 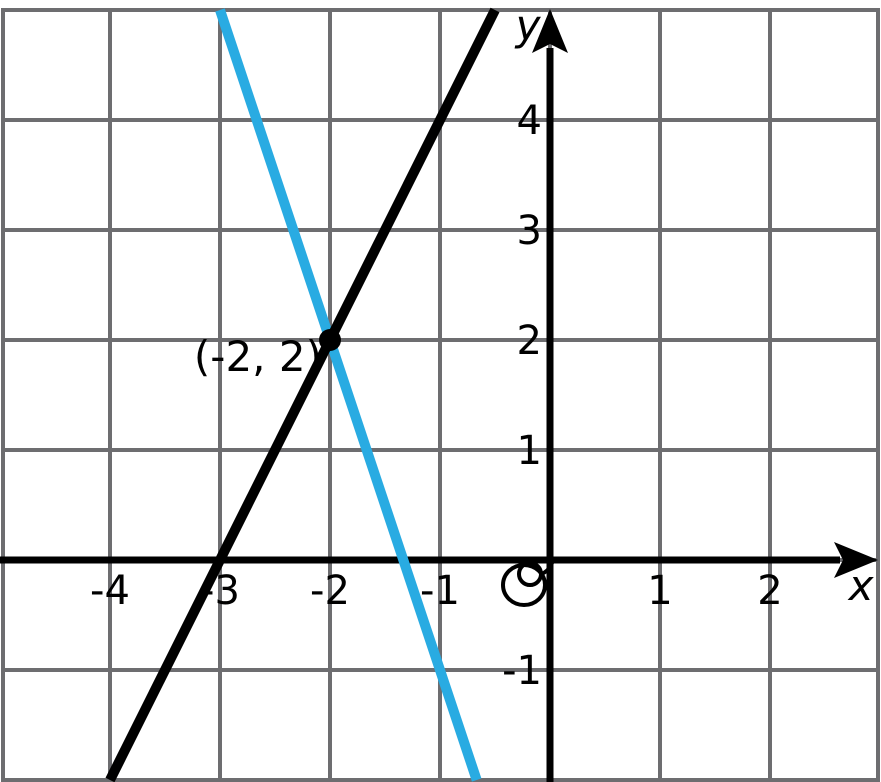 What do you see at coordinates (330, 340) in the screenshot?
I see `intersection-point-dot` at bounding box center [330, 340].